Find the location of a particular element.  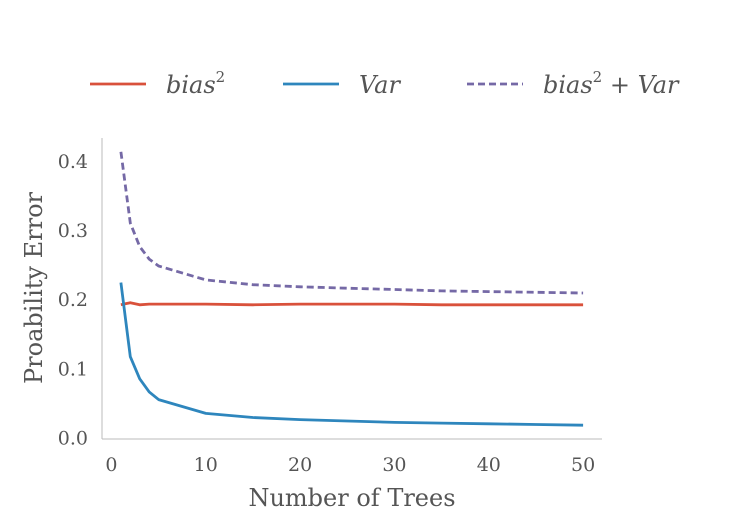

y-tick-label: 0.3 is located at coordinates (73, 231).